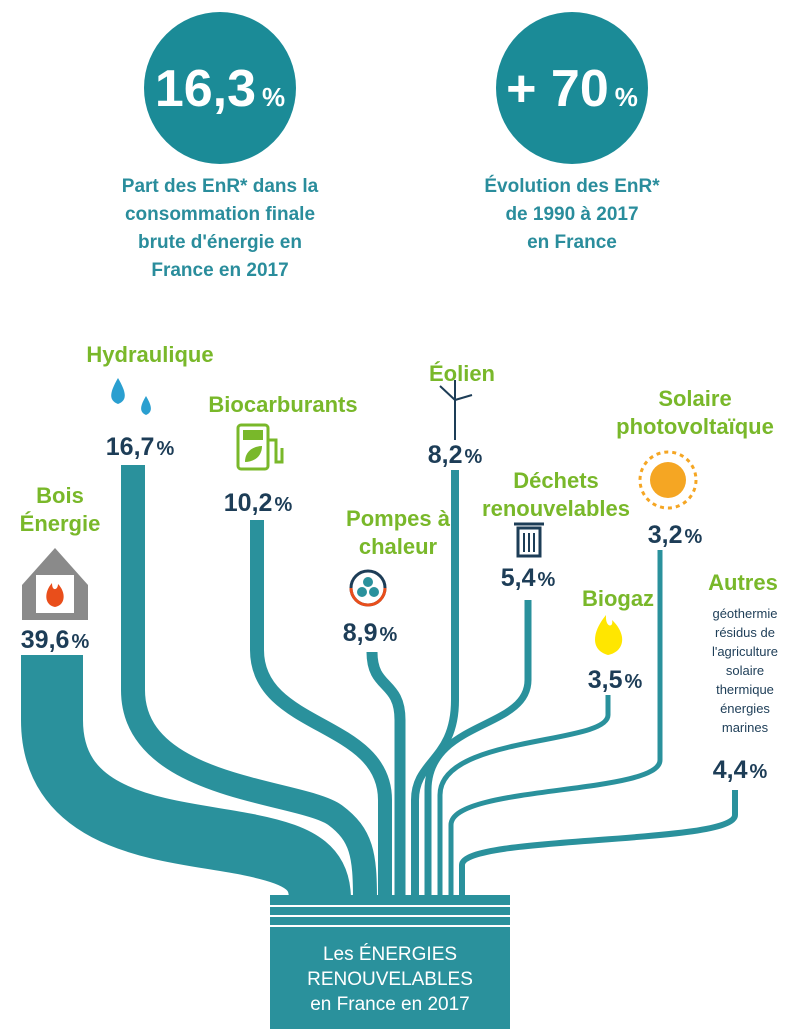 The width and height of the screenshot is (798, 1029). Describe the element at coordinates (745, 708) in the screenshot. I see `source-detail: énergies` at that location.